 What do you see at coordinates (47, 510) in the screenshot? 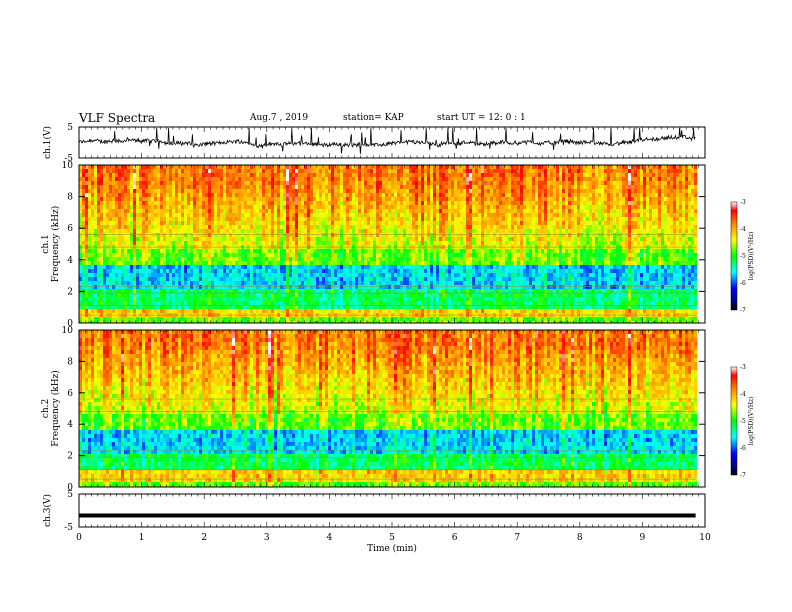
I see `ch3-ylabel: ch.3(V)` at bounding box center [47, 510].